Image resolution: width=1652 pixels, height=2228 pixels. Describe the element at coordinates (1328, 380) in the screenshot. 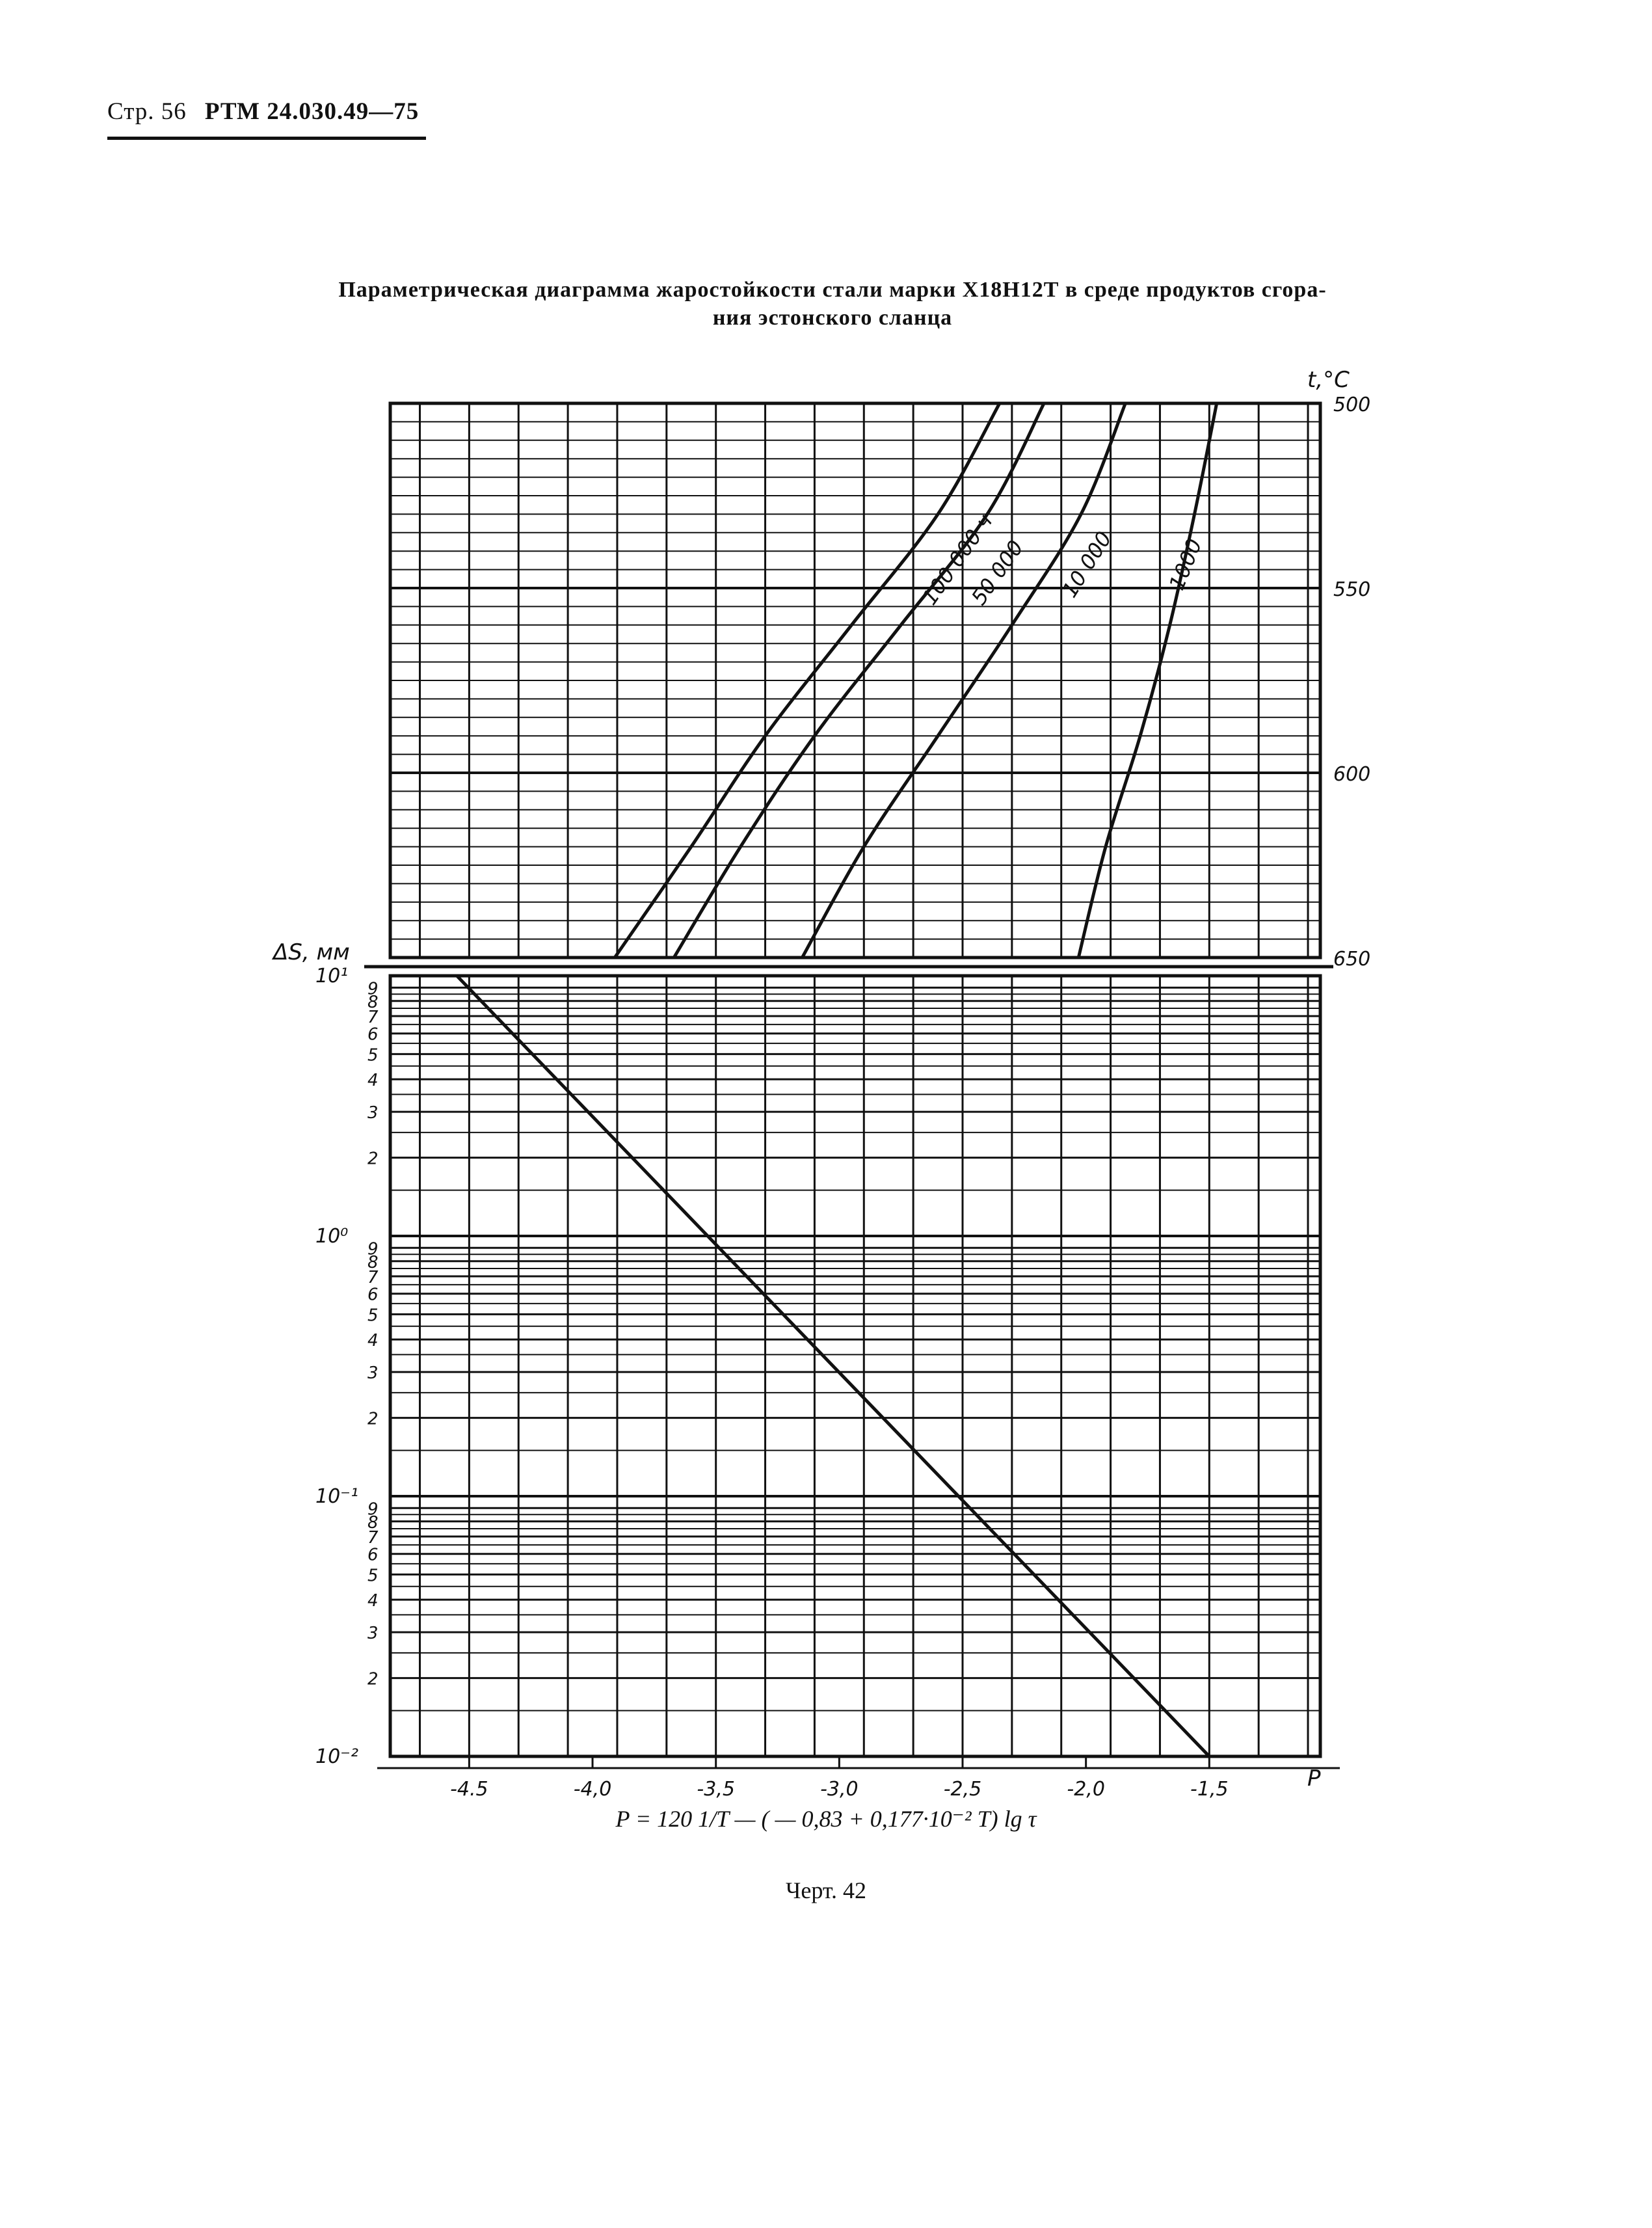

I see `y-axis-label-temperature: t,°C` at that location.